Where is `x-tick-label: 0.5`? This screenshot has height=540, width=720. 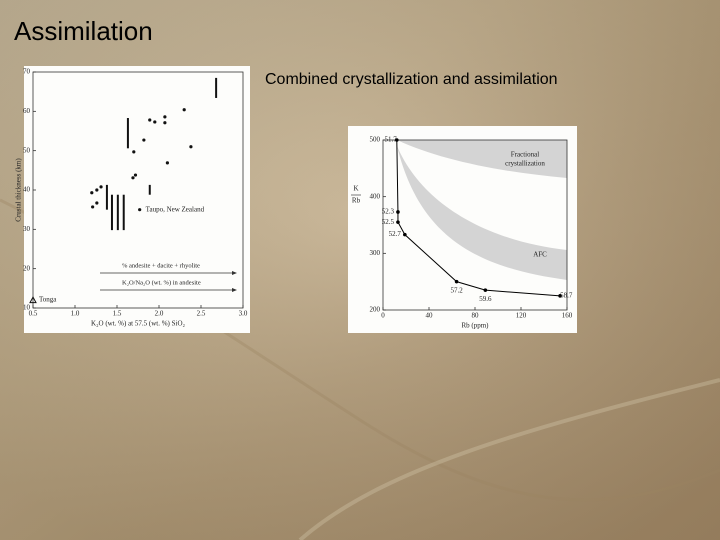 x-tick-label: 0.5 is located at coordinates (33, 314).